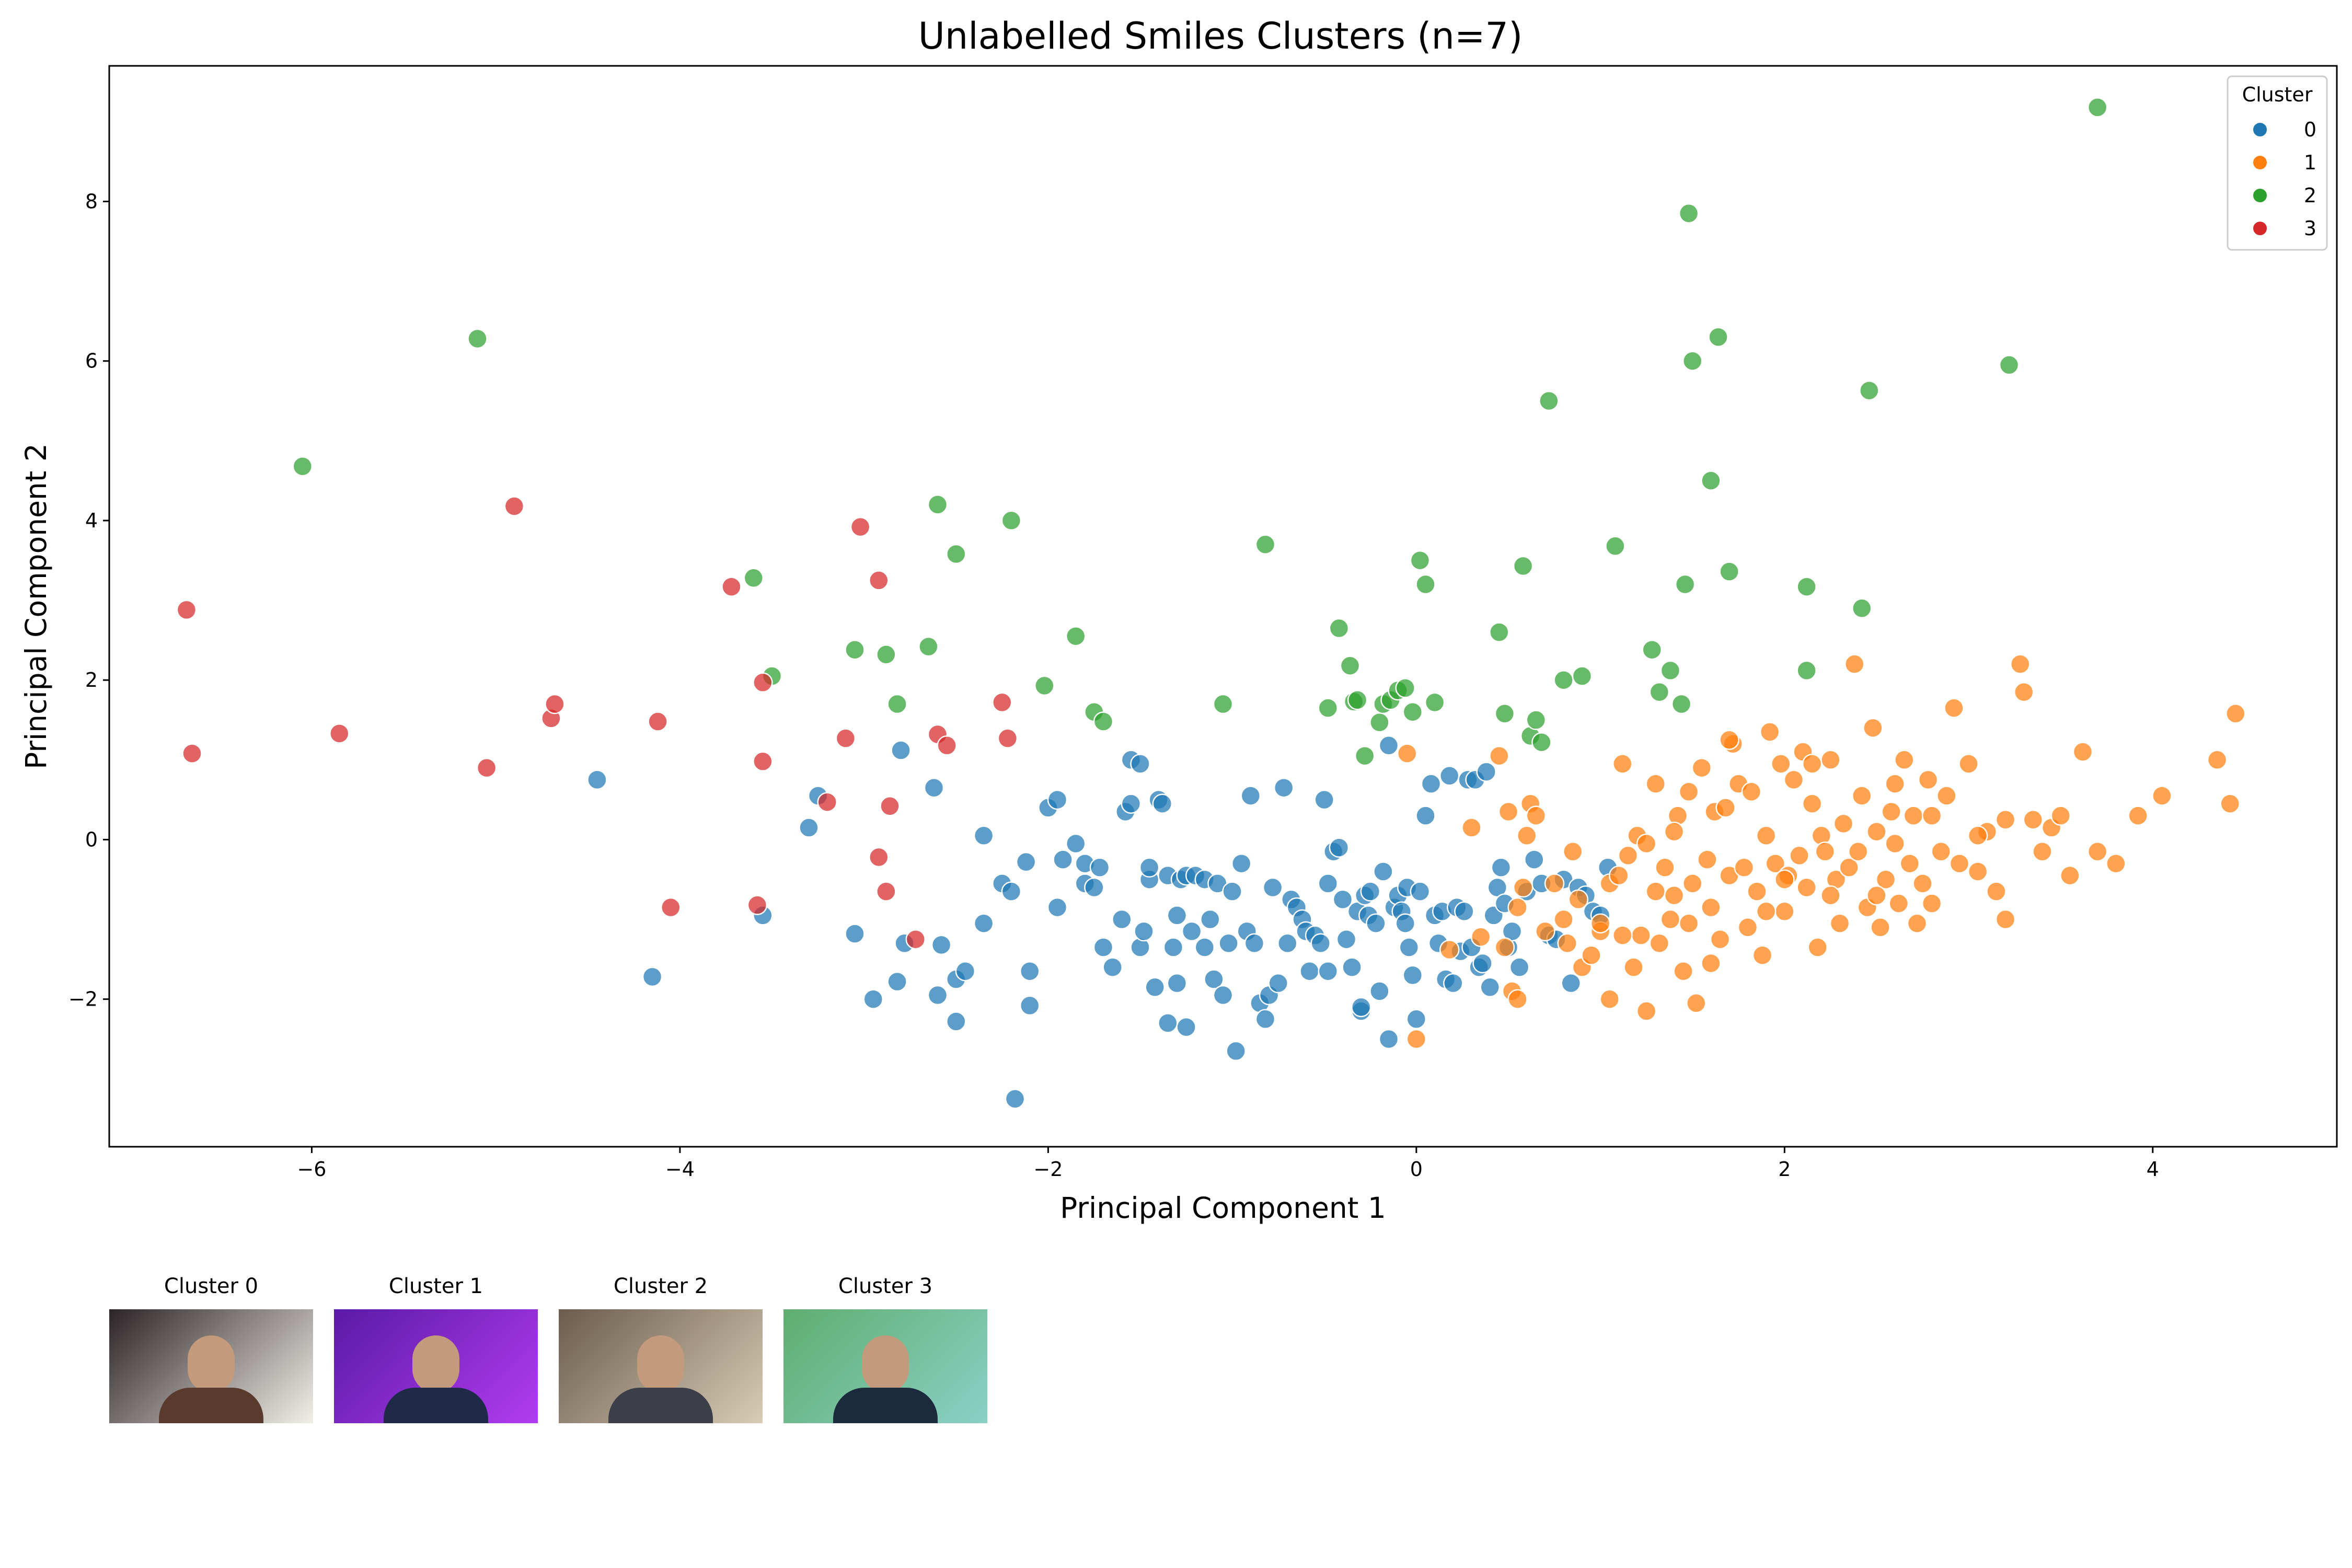 This screenshot has width=2352, height=1568. I want to click on legend-label-3: 3, so click(2310, 228).